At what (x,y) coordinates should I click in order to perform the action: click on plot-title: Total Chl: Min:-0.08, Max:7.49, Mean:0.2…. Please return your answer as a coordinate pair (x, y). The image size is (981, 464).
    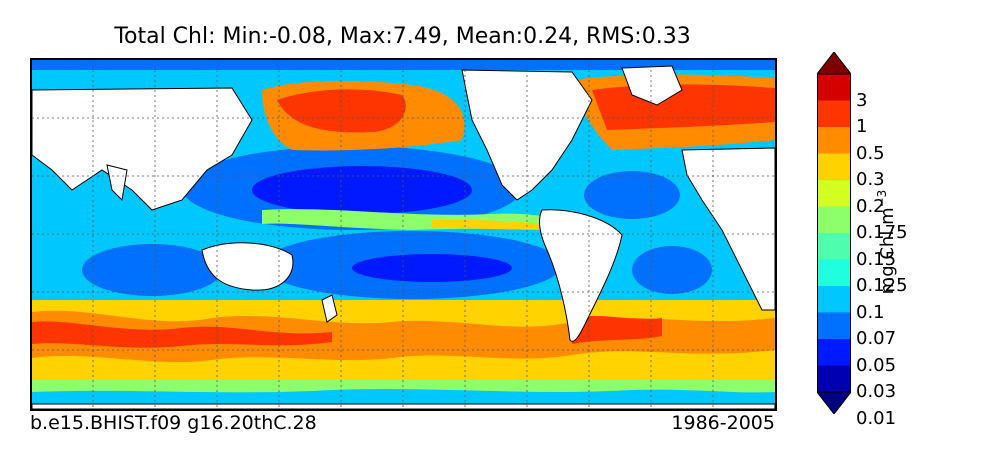
    Looking at the image, I should click on (402, 36).